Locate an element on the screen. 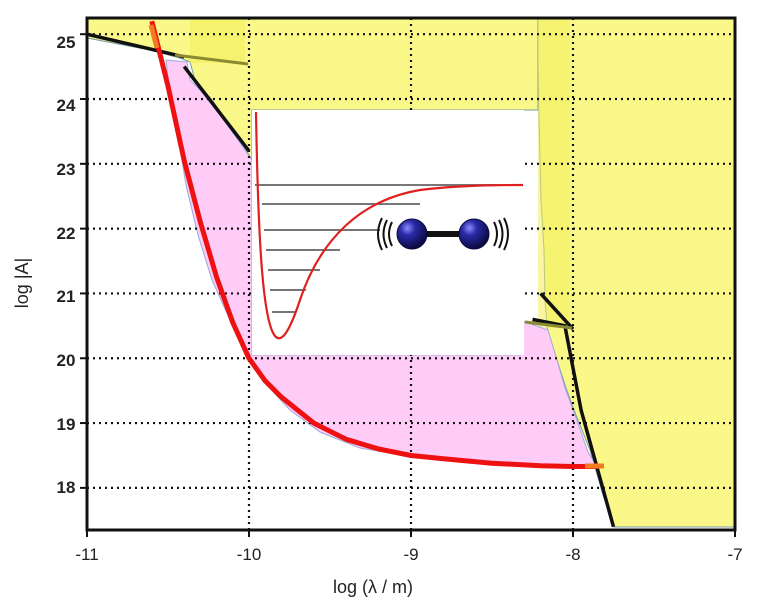  x-tick-label: -10 is located at coordinates (249, 554).